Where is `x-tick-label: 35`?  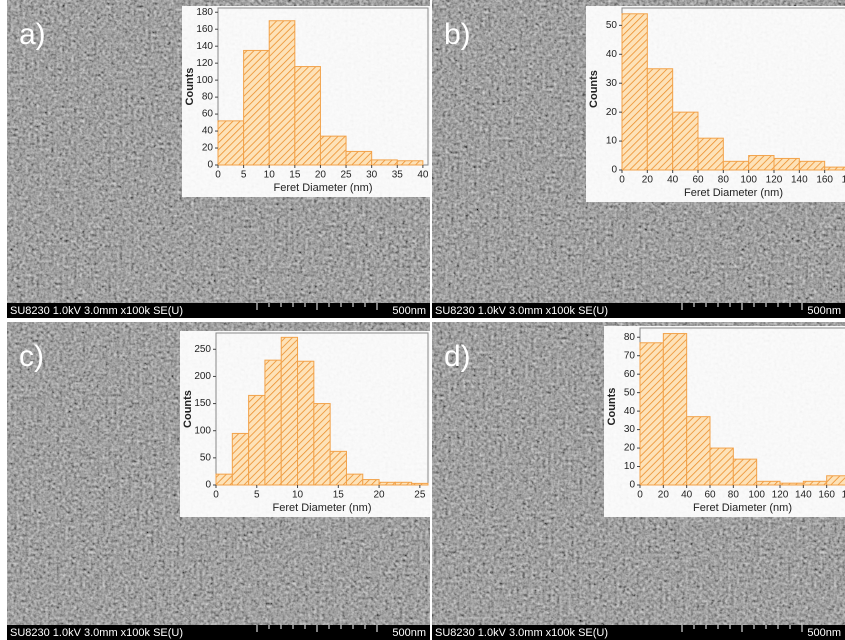
x-tick-label: 35 is located at coordinates (398, 175).